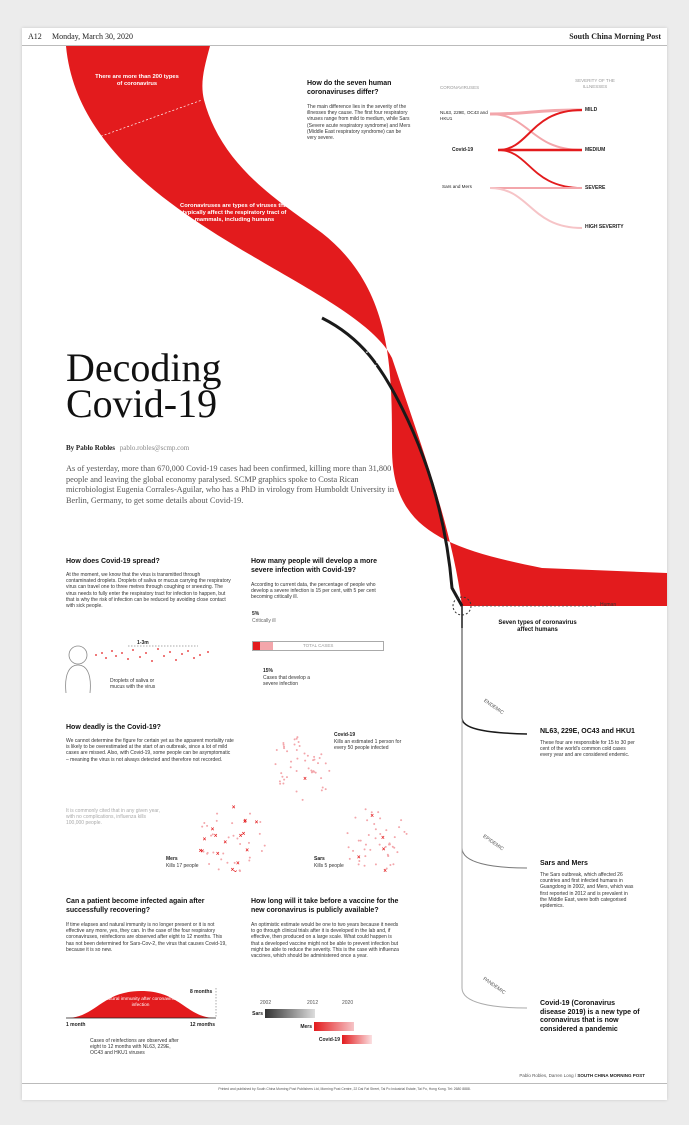 The image size is (689, 1125). What do you see at coordinates (564, 863) in the screenshot?
I see `epidemic-title: Sars and Mers` at bounding box center [564, 863].